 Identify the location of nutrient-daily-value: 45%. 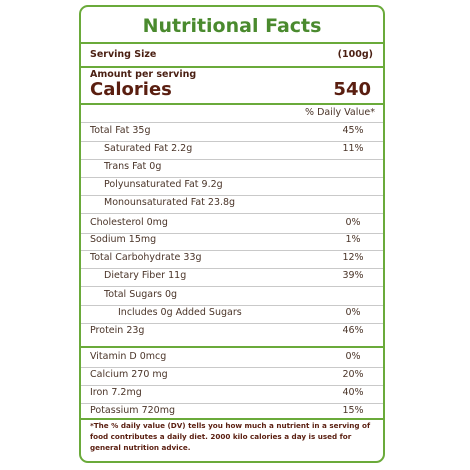
(353, 130).